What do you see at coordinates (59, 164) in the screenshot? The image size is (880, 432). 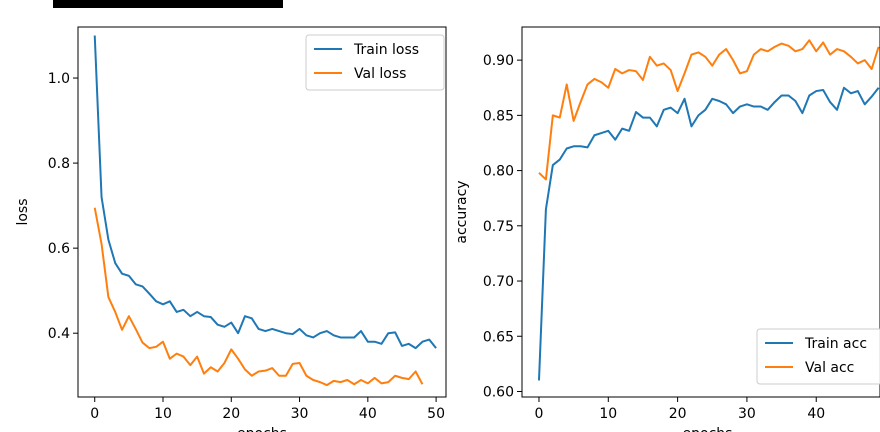 I see `y-tick-label: 0.8` at bounding box center [59, 164].